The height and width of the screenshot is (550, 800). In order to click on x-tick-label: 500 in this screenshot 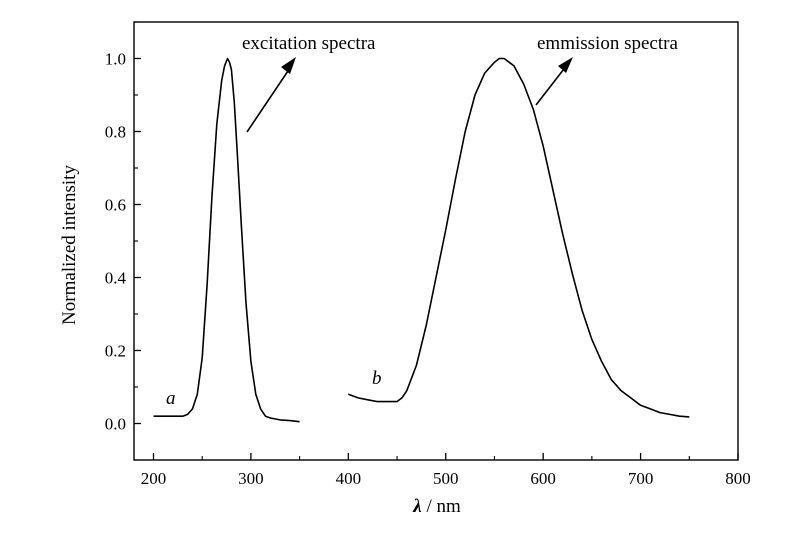, I will do `click(446, 478)`.